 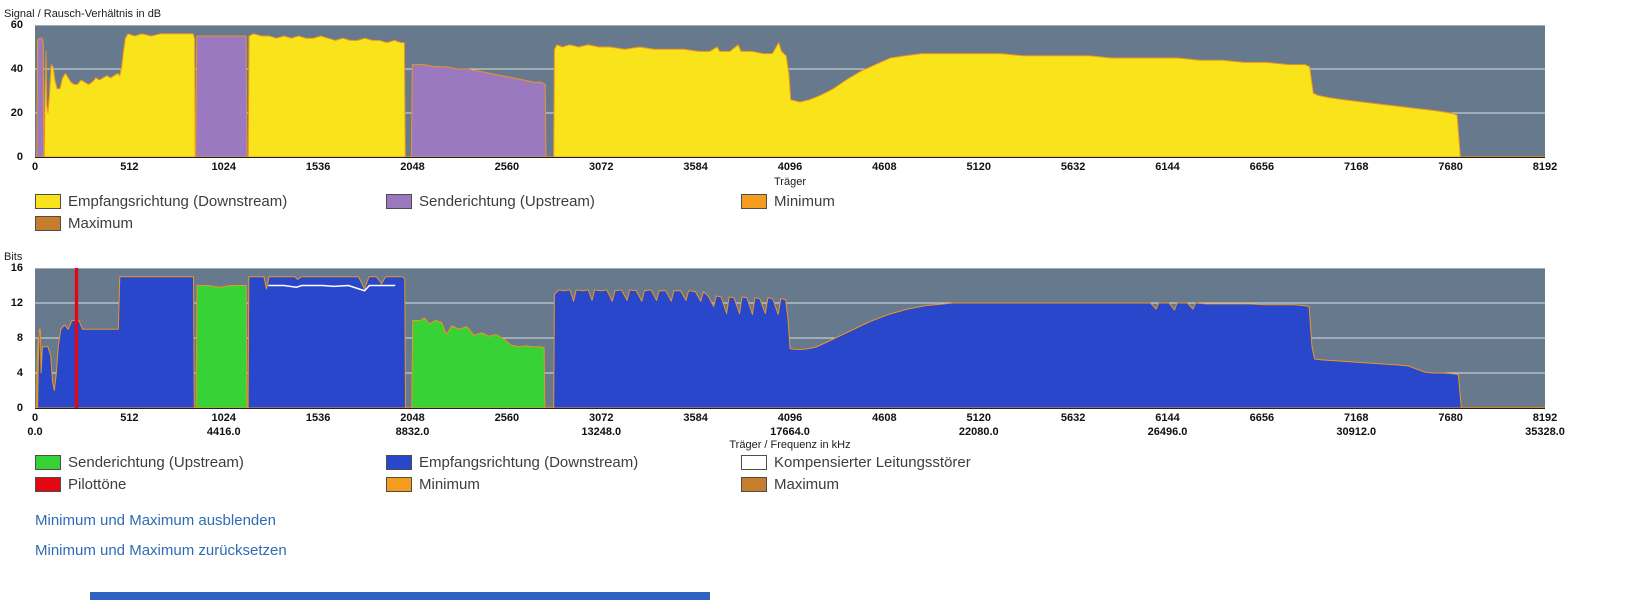 I want to click on snr-downstream-swatch, so click(x=48, y=201).